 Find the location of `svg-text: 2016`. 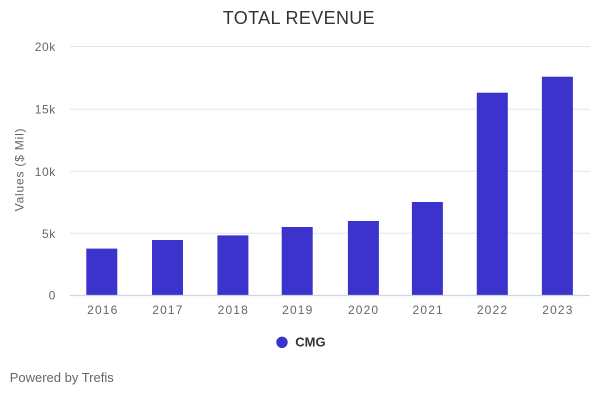

svg-text: 2016 is located at coordinates (102, 310).